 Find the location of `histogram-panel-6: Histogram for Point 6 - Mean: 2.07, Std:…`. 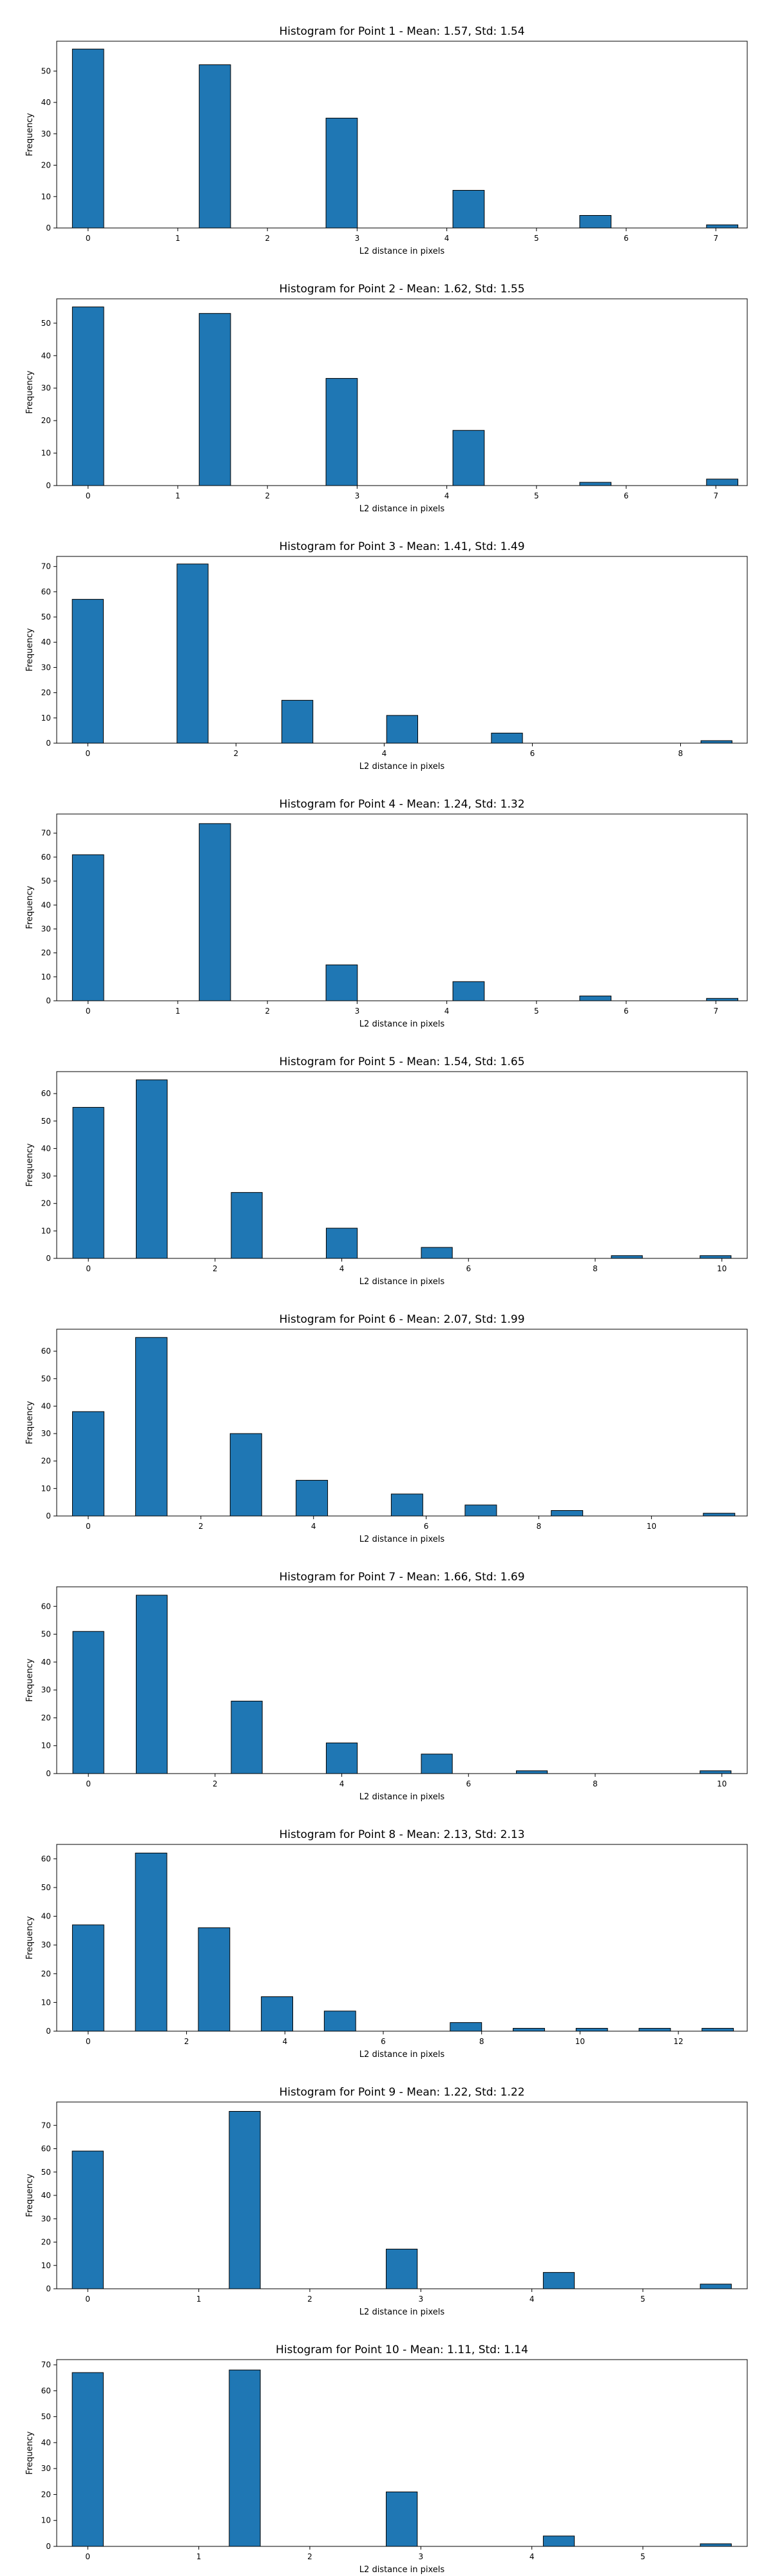

histogram-panel-6: Histogram for Point 6 - Mean: 2.07, Std:… is located at coordinates (386, 1428).